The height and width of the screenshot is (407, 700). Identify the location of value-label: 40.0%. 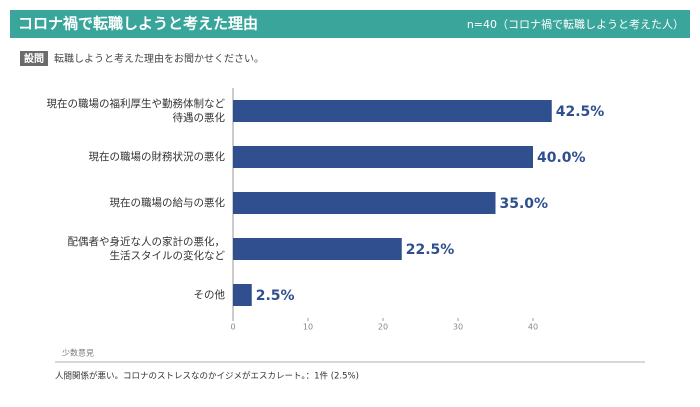
(561, 158).